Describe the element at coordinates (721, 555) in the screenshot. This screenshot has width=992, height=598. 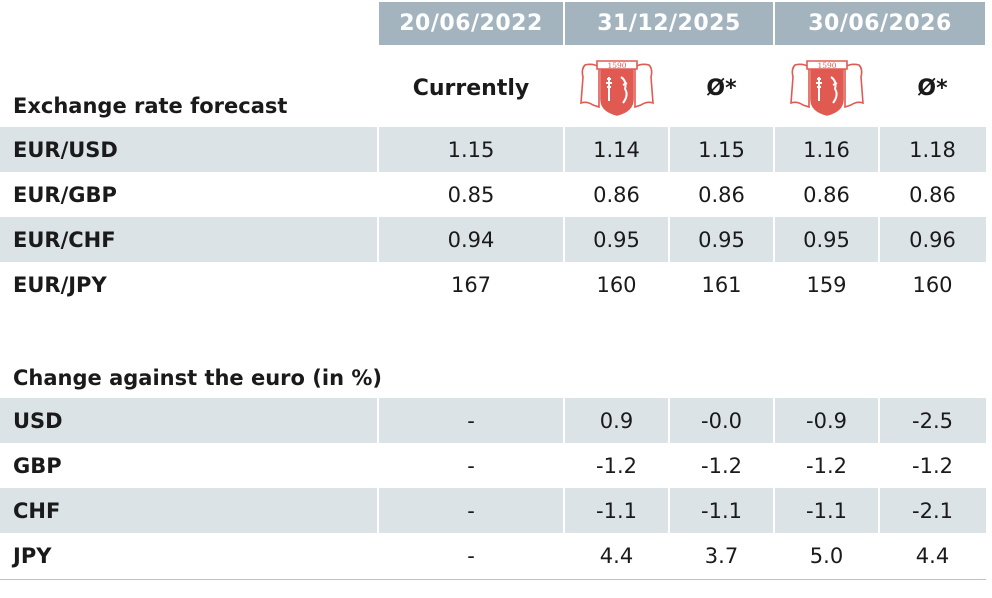
I see `table-cell: 3.7` at that location.